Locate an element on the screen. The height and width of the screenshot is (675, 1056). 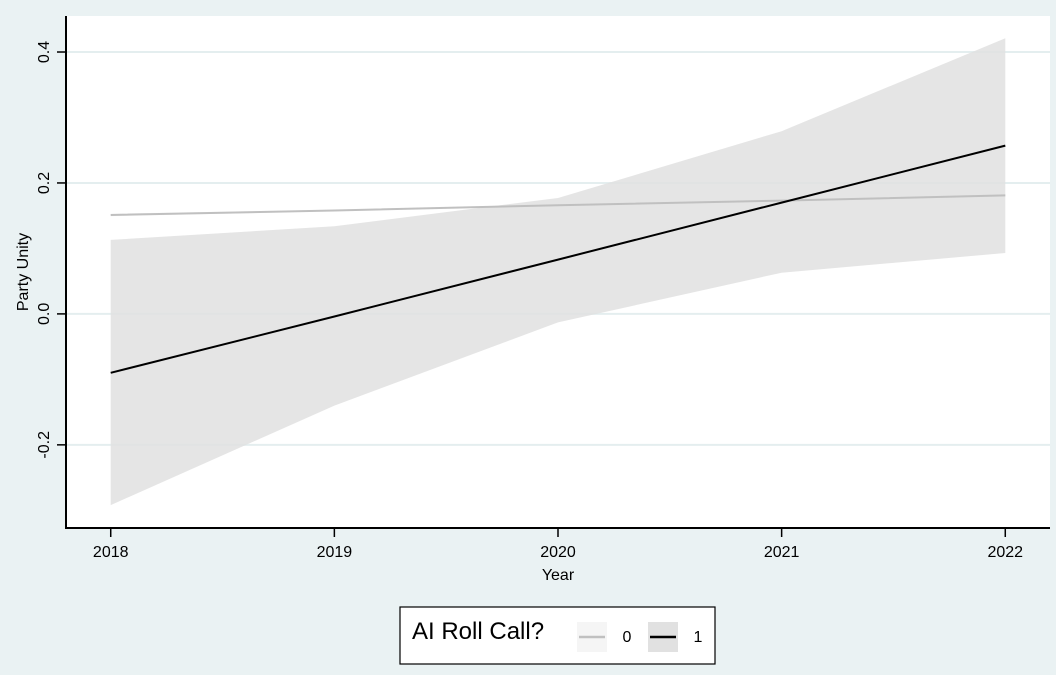
y-ticks: -0.2 0.0 0.2 0.4 is located at coordinates (51, 250).